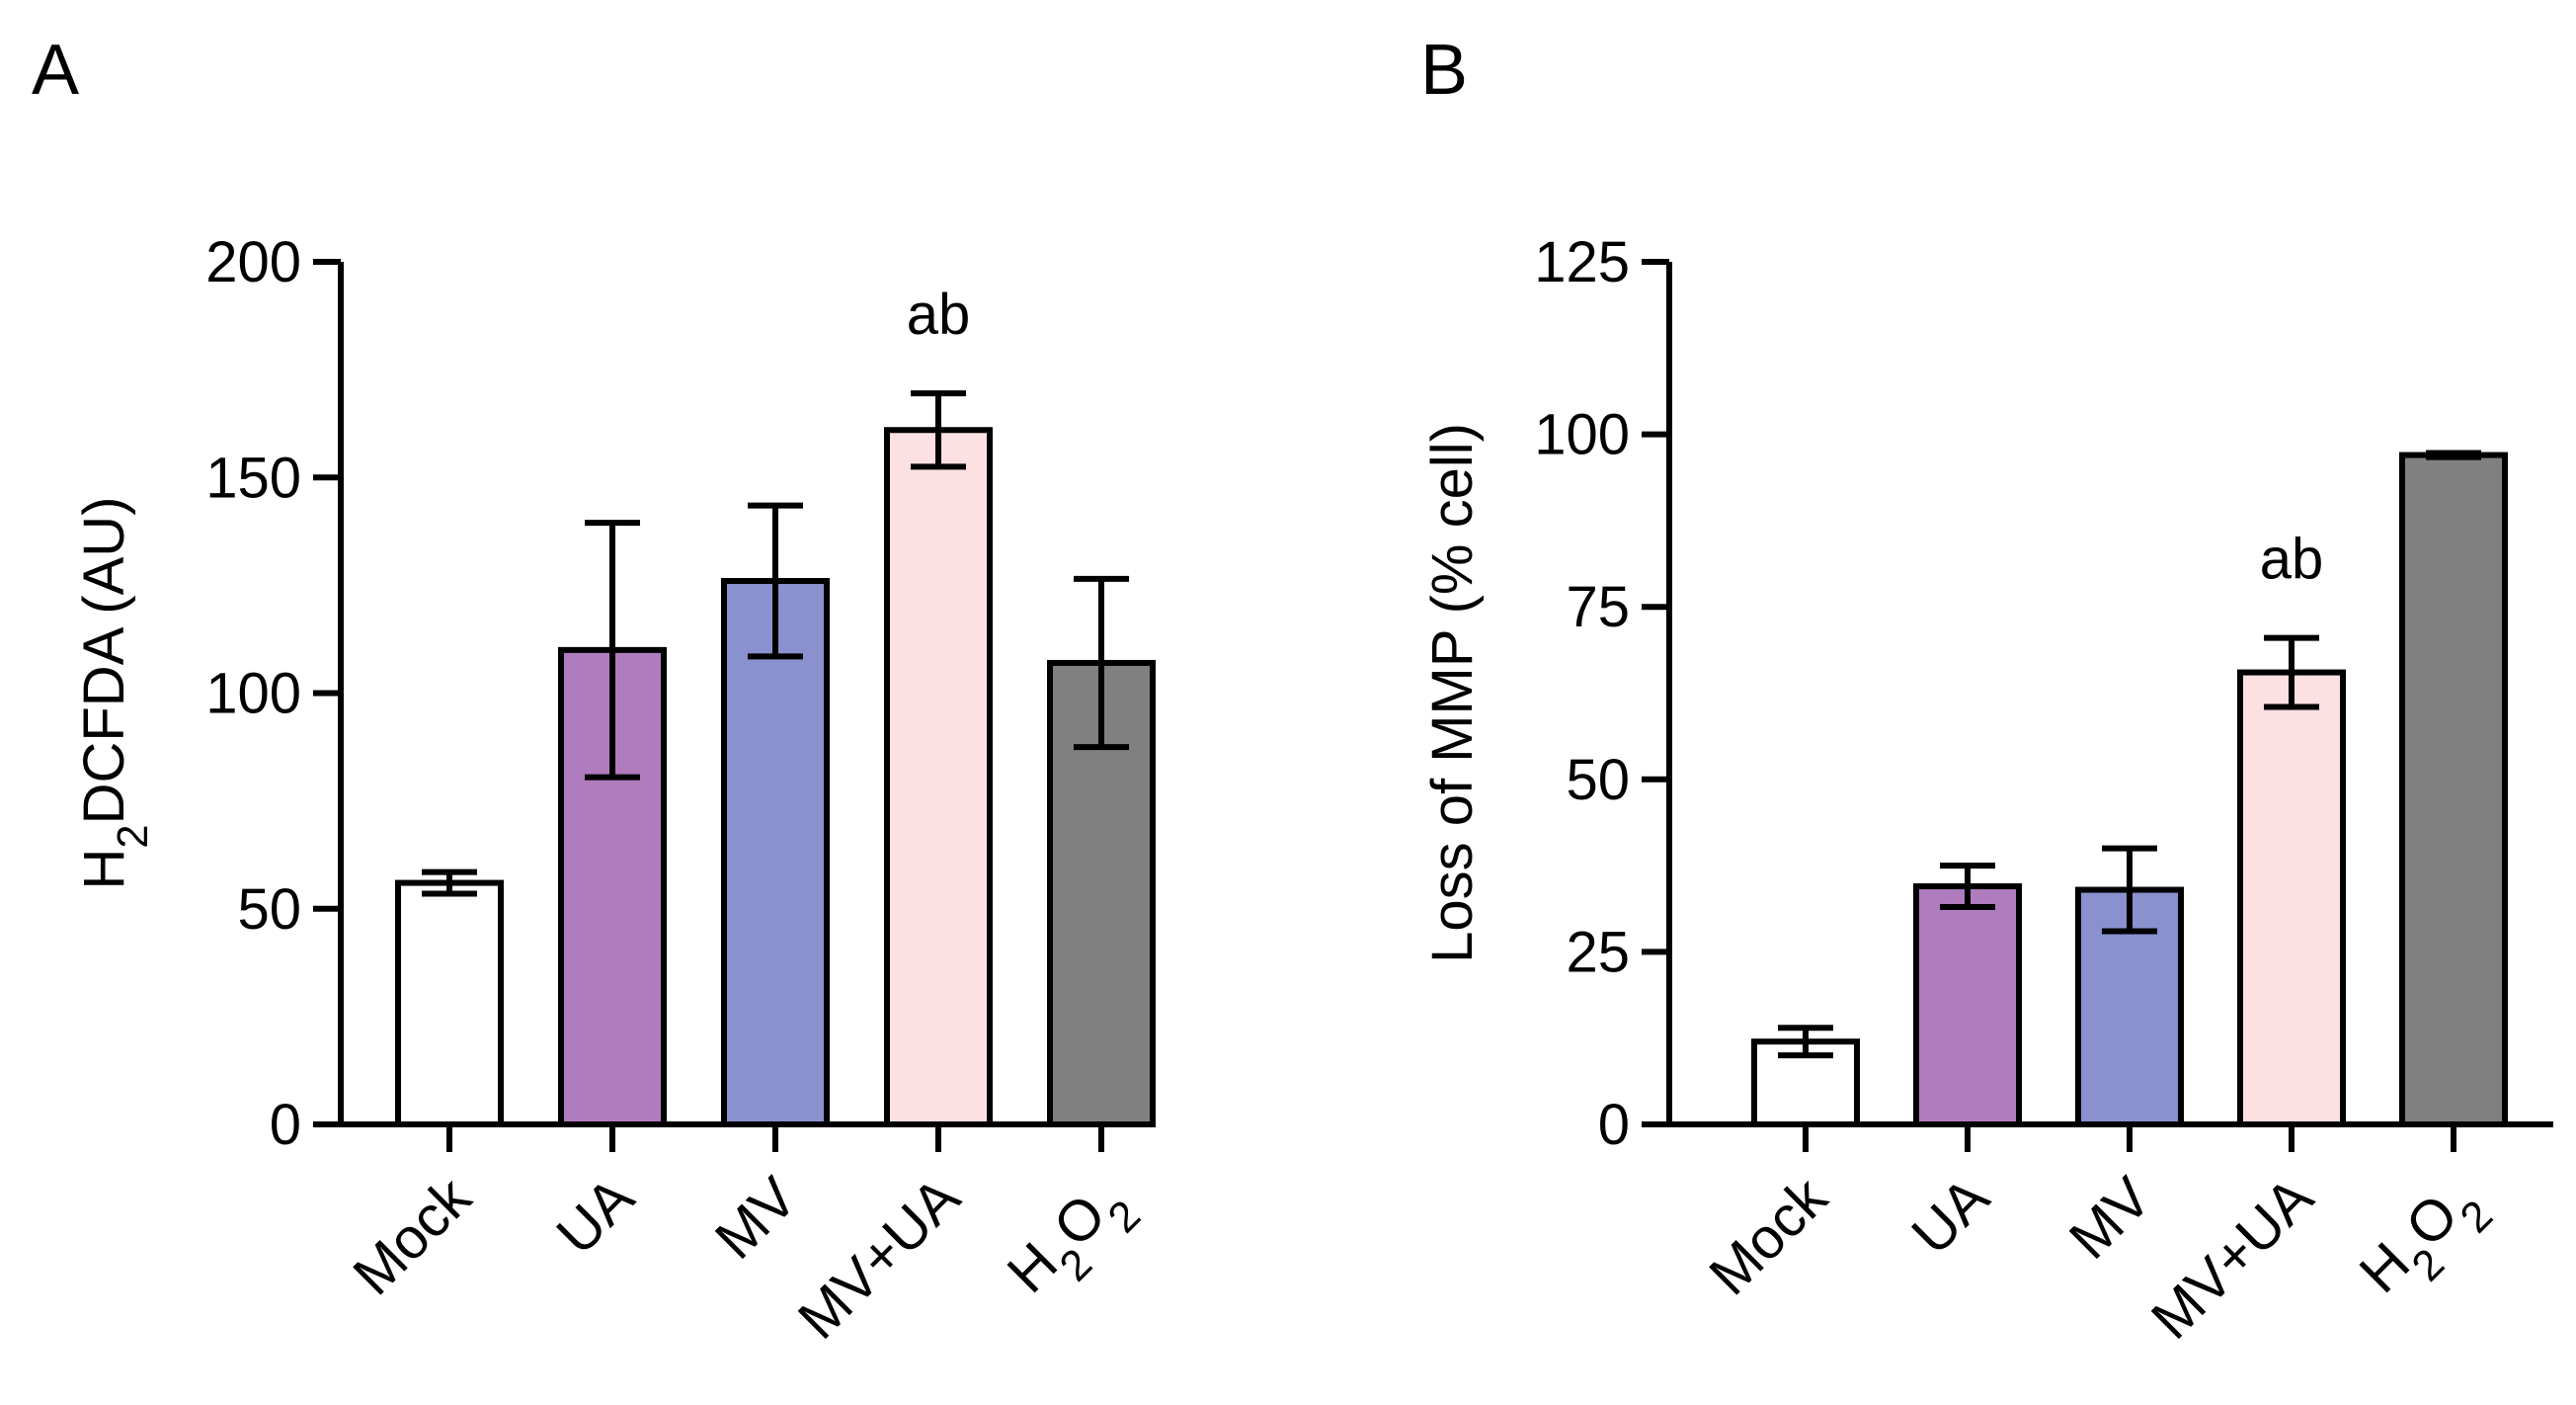 This screenshot has width=2576, height=1405. What do you see at coordinates (253, 478) in the screenshot?
I see `y-tick-label: 150` at bounding box center [253, 478].